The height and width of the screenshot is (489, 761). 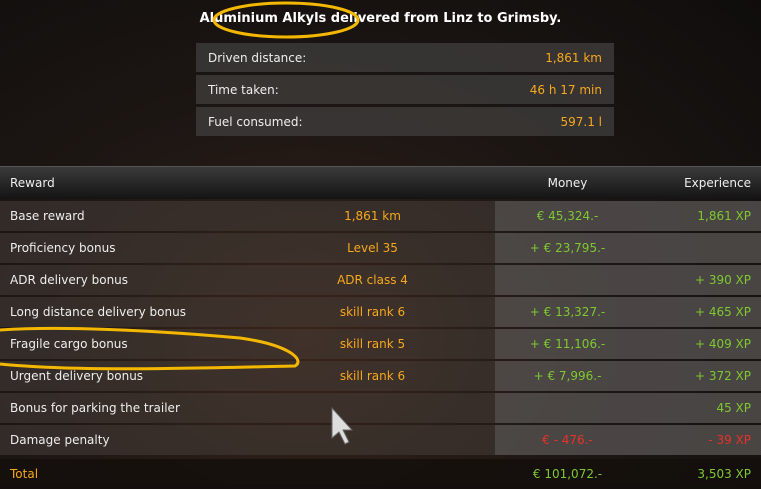 What do you see at coordinates (567, 376) in the screenshot?
I see `reward-money: + € 7,996.-` at bounding box center [567, 376].